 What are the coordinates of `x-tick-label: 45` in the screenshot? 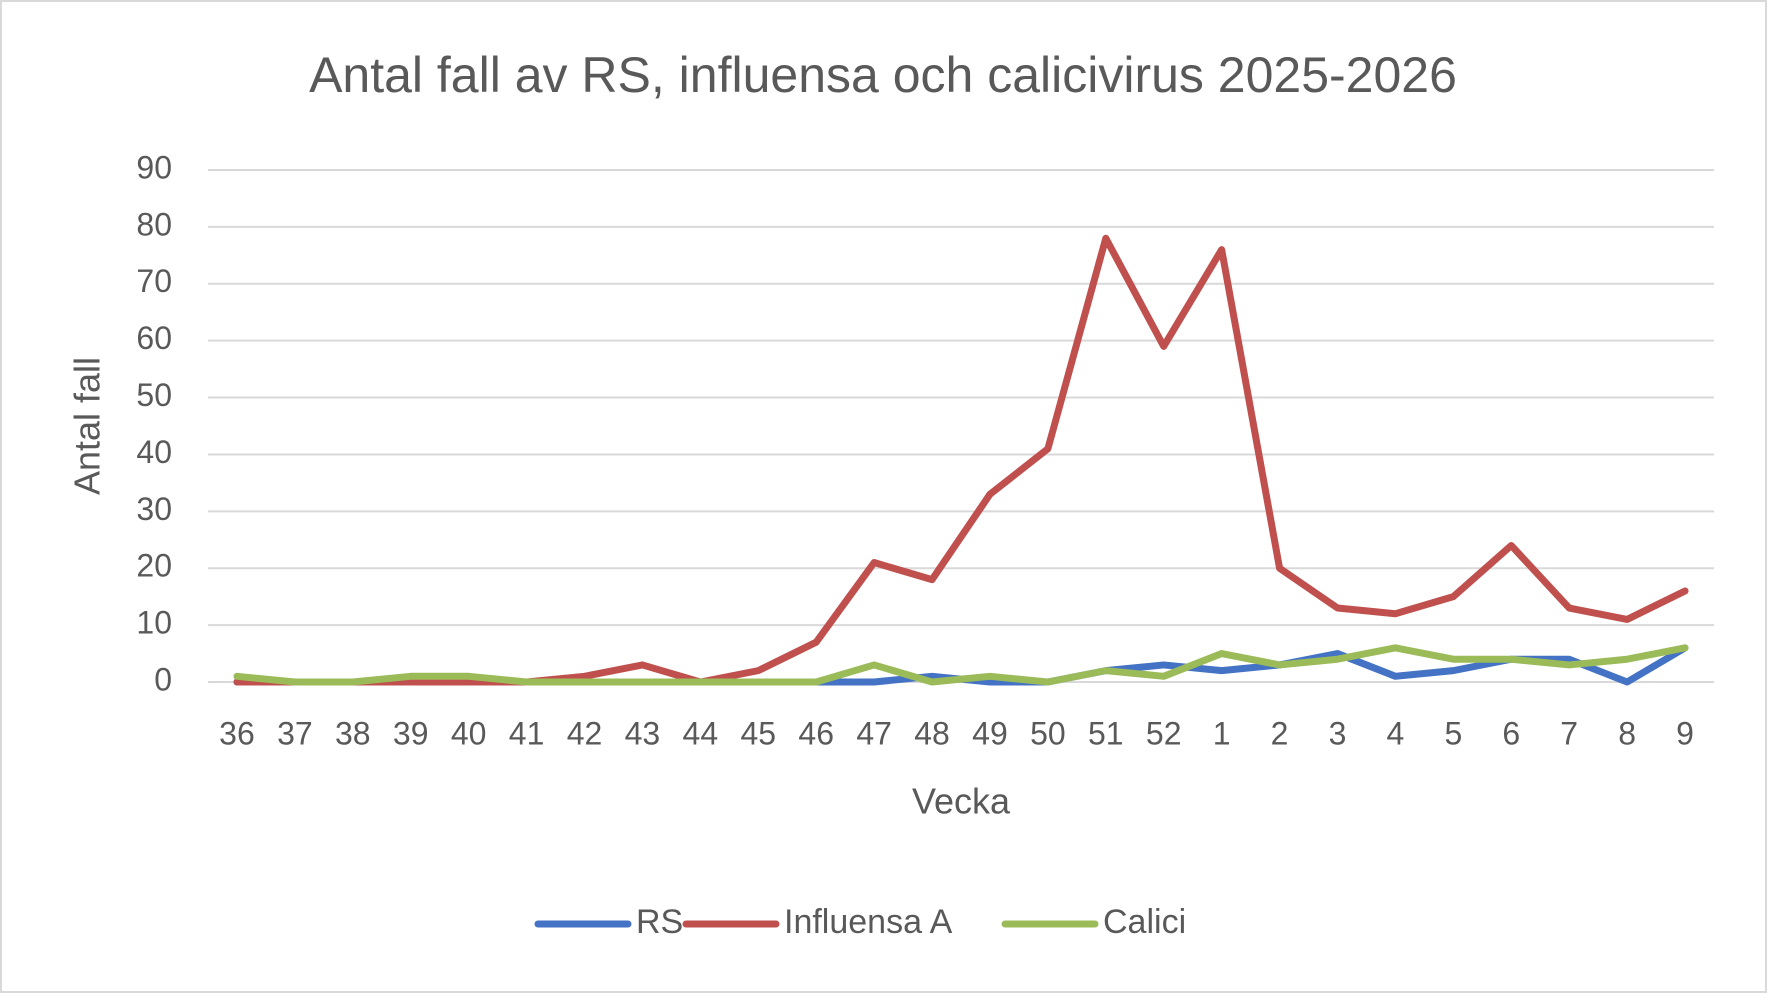 It's located at (758, 733).